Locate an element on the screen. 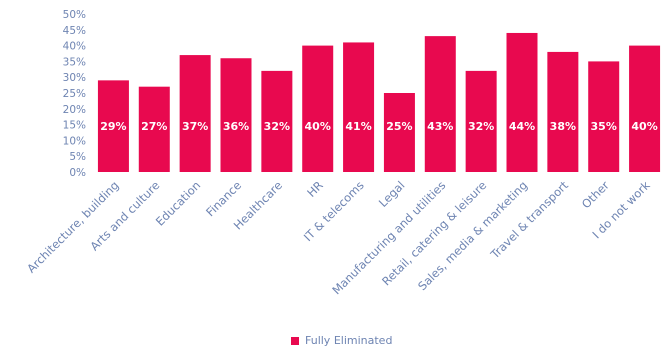 This screenshot has width=669, height=356. bar-value-label: 25% is located at coordinates (399, 126).